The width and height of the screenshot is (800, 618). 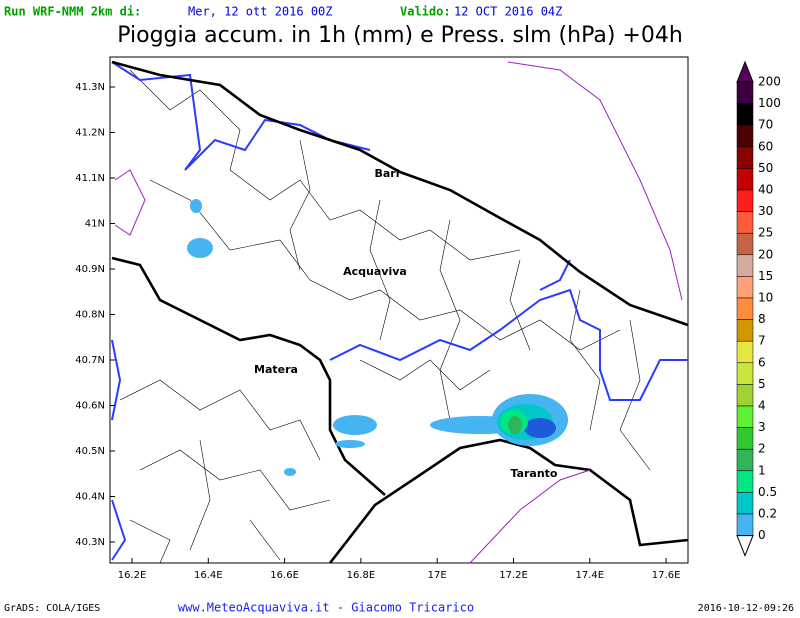 I want to click on y-tick-label: 40.6N, so click(x=90, y=406).